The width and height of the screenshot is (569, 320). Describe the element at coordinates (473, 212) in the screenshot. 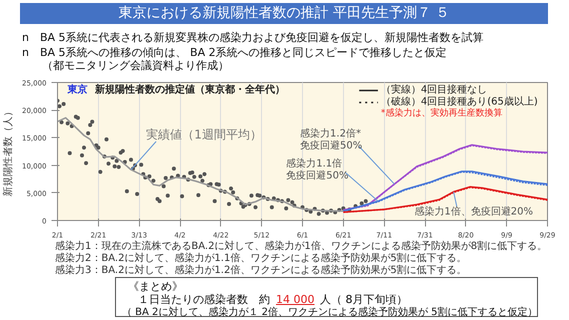

I see `annotation: 感染力1倍、免疫回避20%` at that location.